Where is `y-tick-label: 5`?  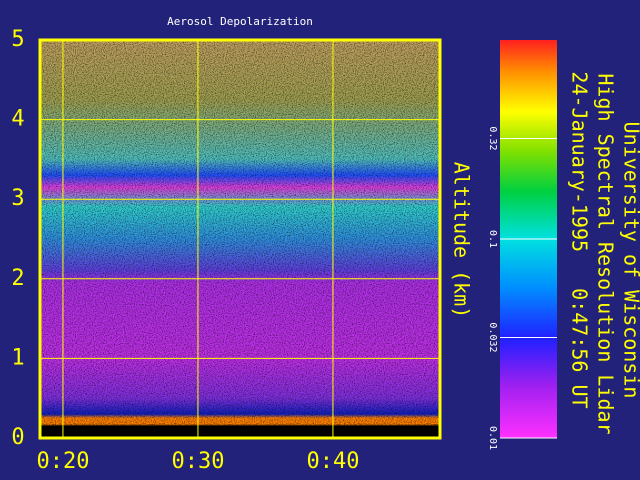 y-tick-label: 5 is located at coordinates (17, 39).